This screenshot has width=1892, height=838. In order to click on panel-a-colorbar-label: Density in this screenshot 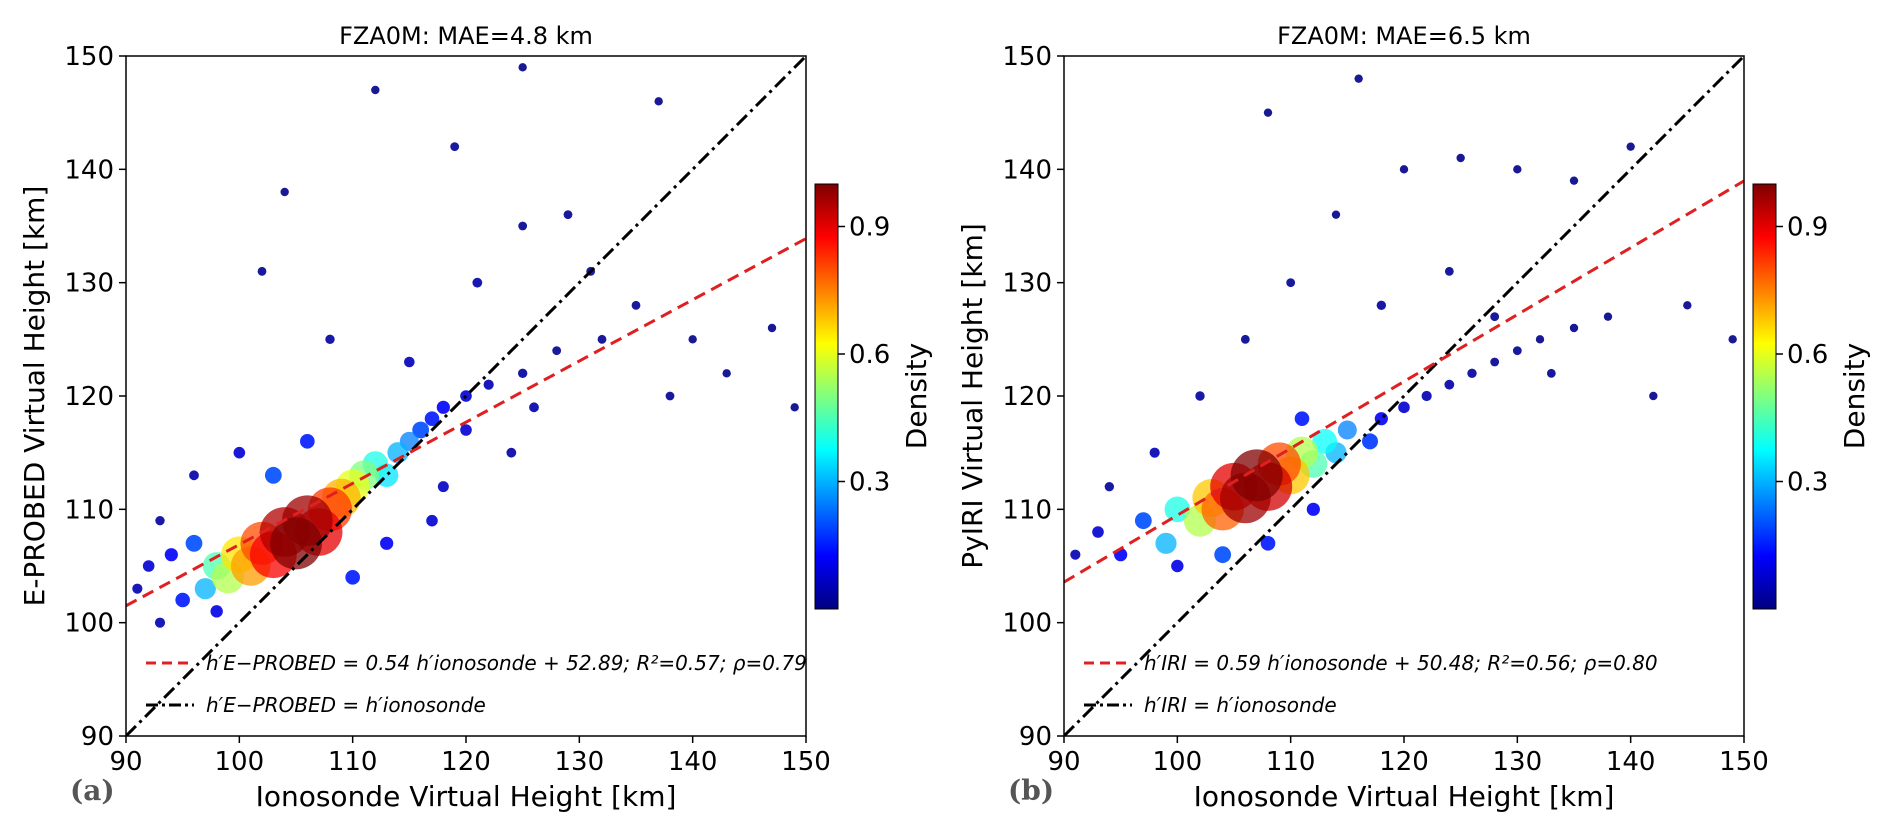, I will do `click(916, 396)`.